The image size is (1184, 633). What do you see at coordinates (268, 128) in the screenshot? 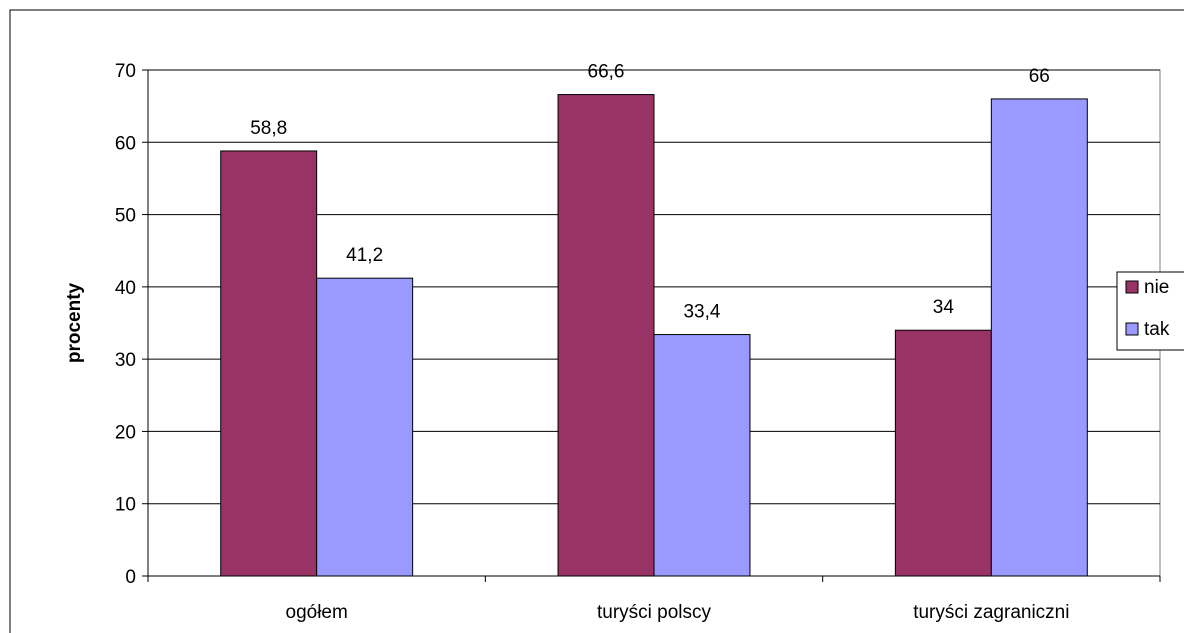
I see `data-label: 58,8` at bounding box center [268, 128].